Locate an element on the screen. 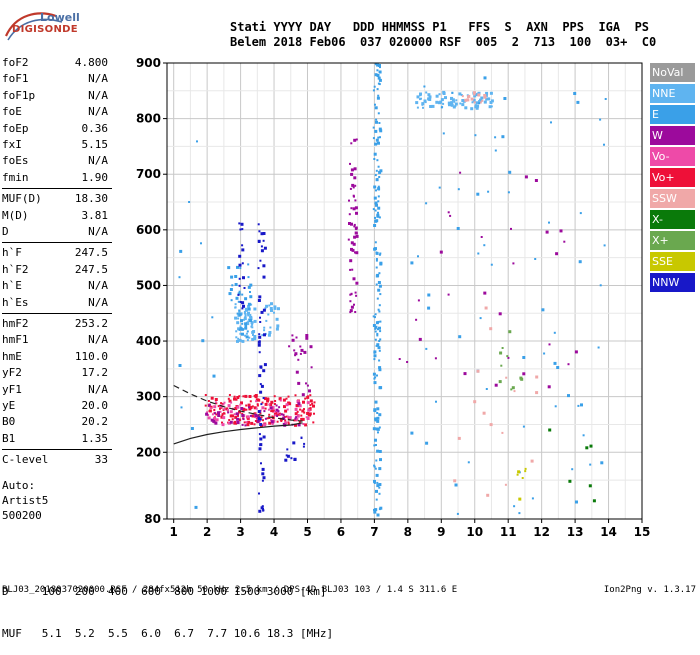 The height and width of the screenshot is (655, 700). logo-swoosh-icon is located at coordinates (33, 26).